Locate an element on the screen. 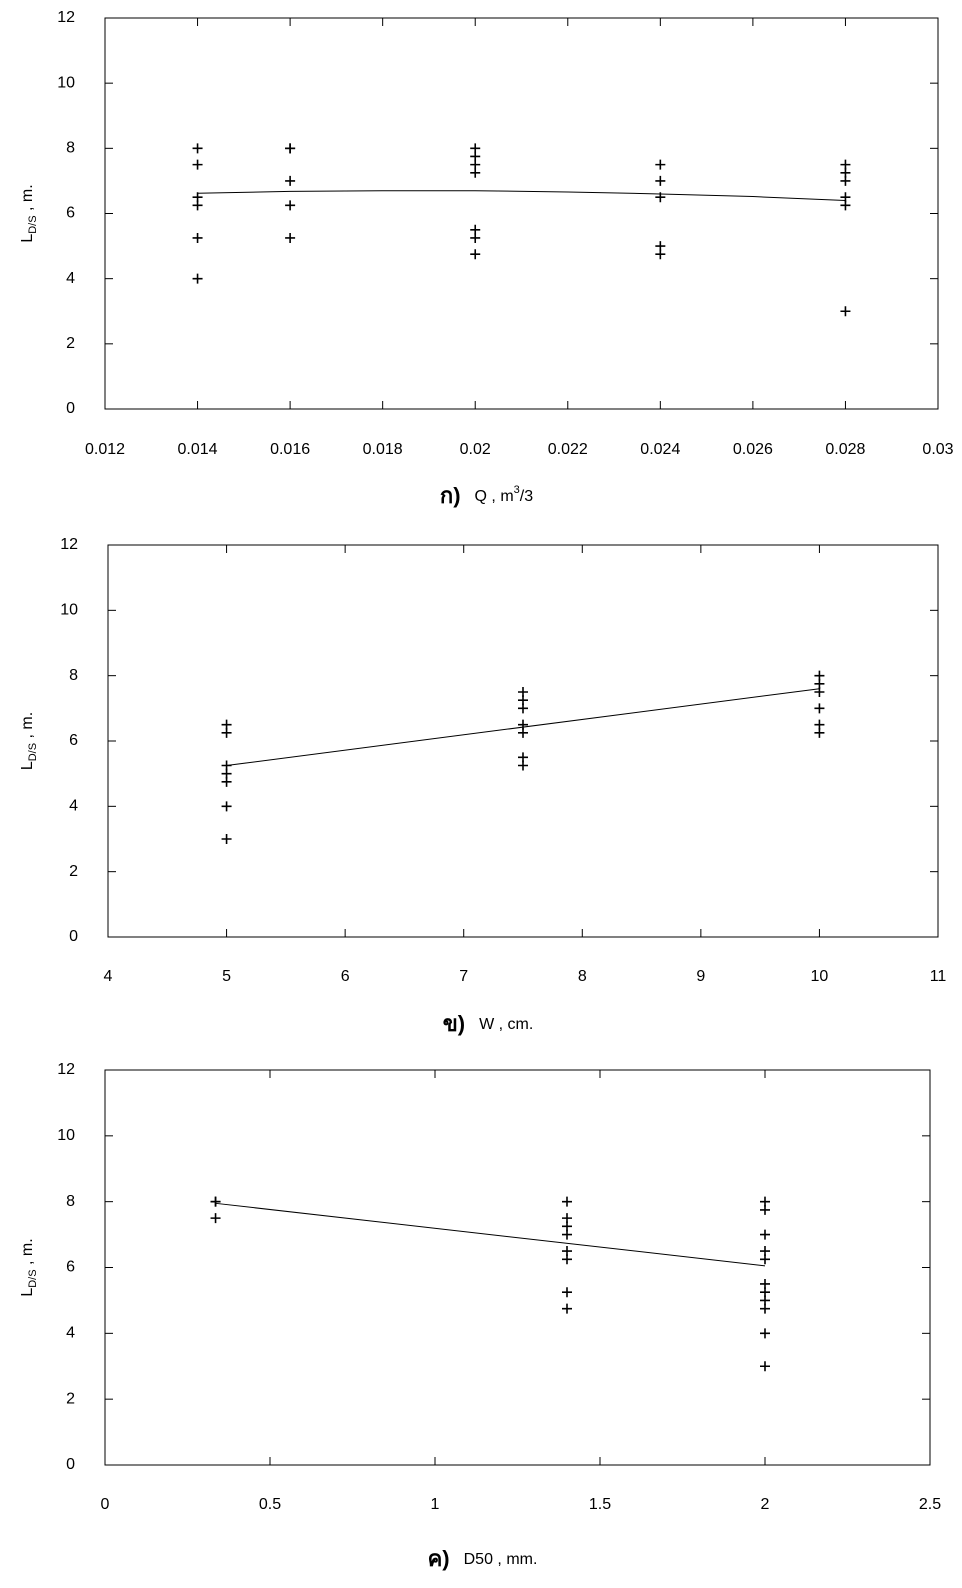  x-tick-label: 11 is located at coordinates (938, 976).